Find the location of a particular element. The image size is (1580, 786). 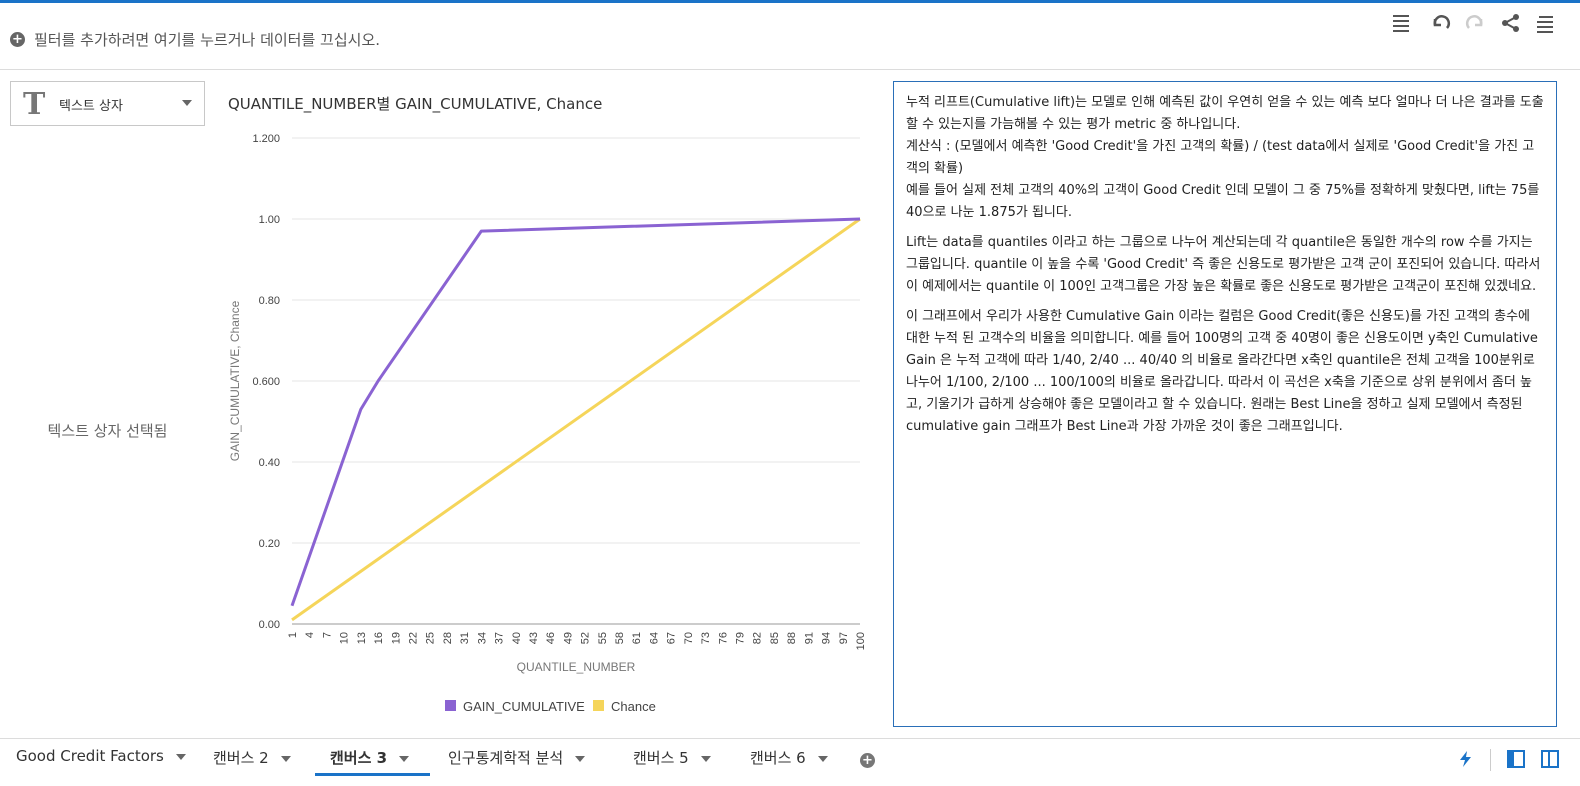

text-box-icon: T is located at coordinates (34, 104).